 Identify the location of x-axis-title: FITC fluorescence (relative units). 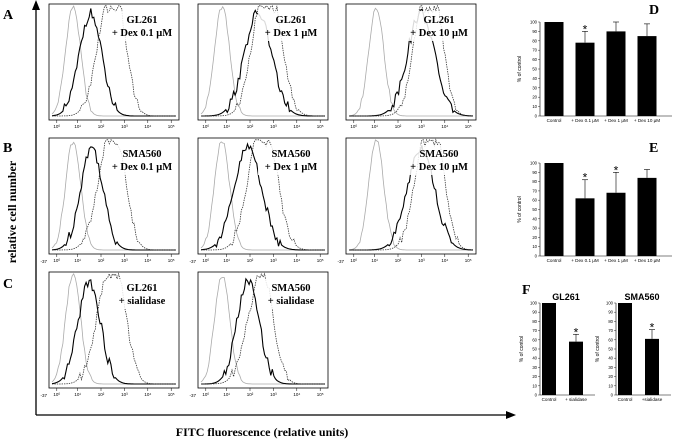
(262, 432).